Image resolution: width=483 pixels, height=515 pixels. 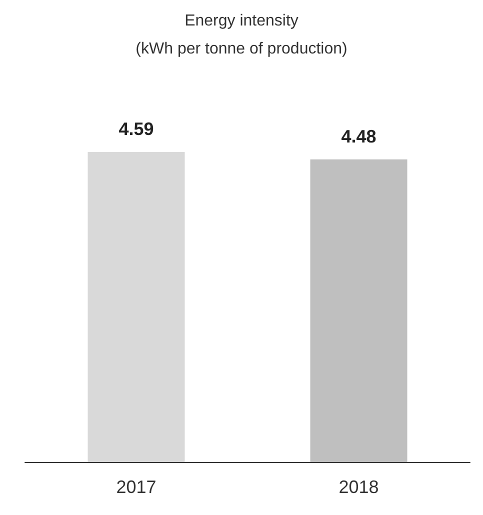 I want to click on data-label: 4.48, so click(x=358, y=136).